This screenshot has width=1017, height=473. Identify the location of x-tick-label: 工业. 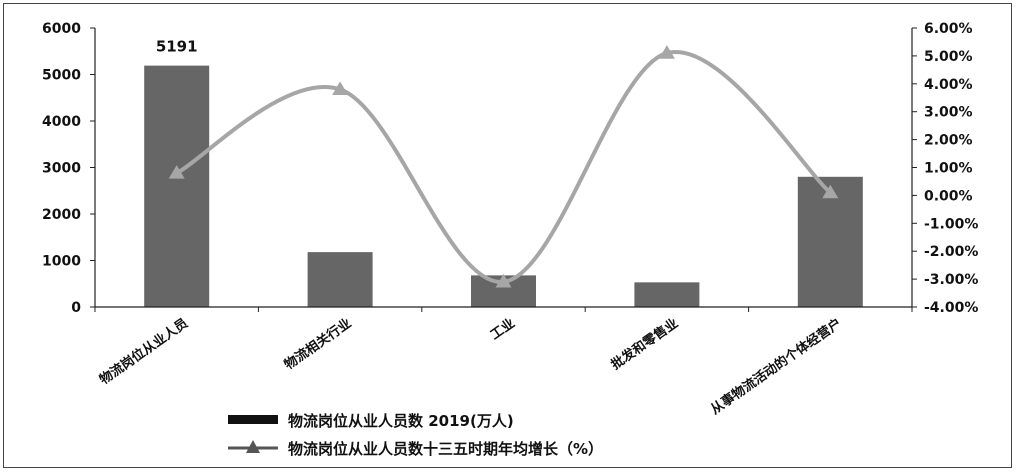
(502, 329).